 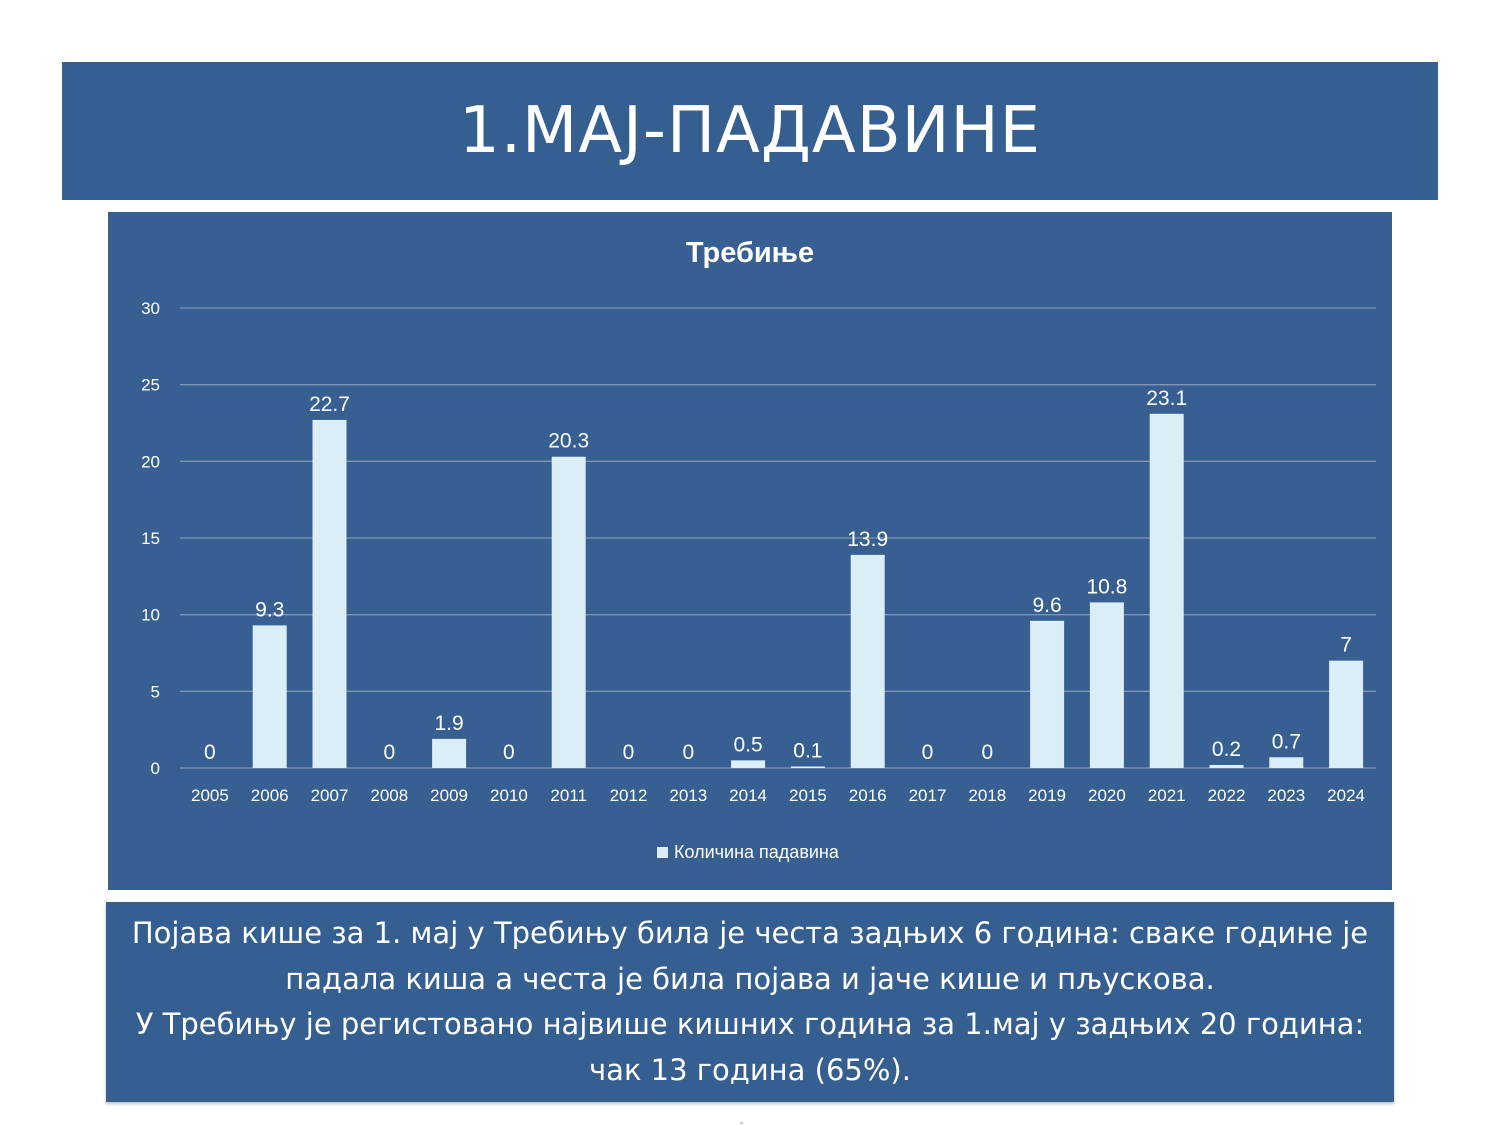 I want to click on x-tick-label: 2011, so click(x=568, y=795).